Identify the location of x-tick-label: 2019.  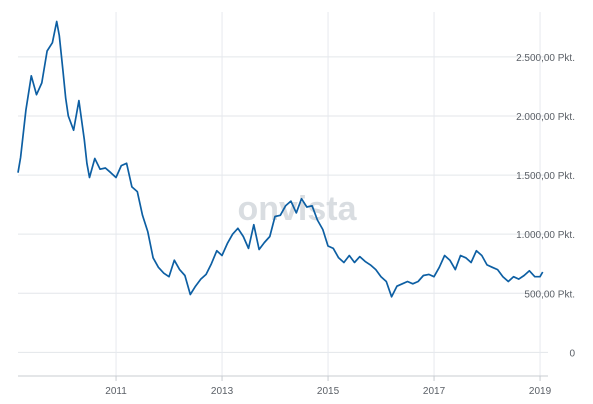
(540, 391).